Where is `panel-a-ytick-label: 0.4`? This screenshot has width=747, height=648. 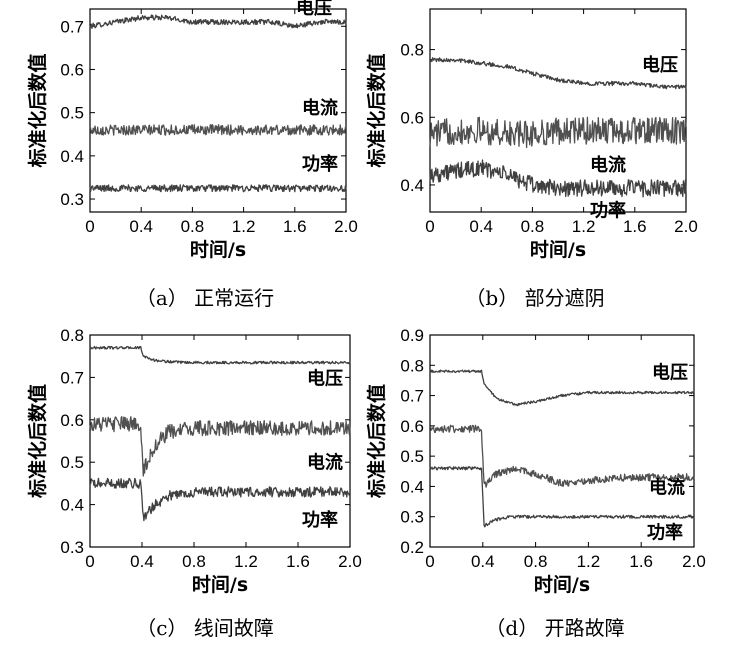 panel-a-ytick-label: 0.4 is located at coordinates (72, 156).